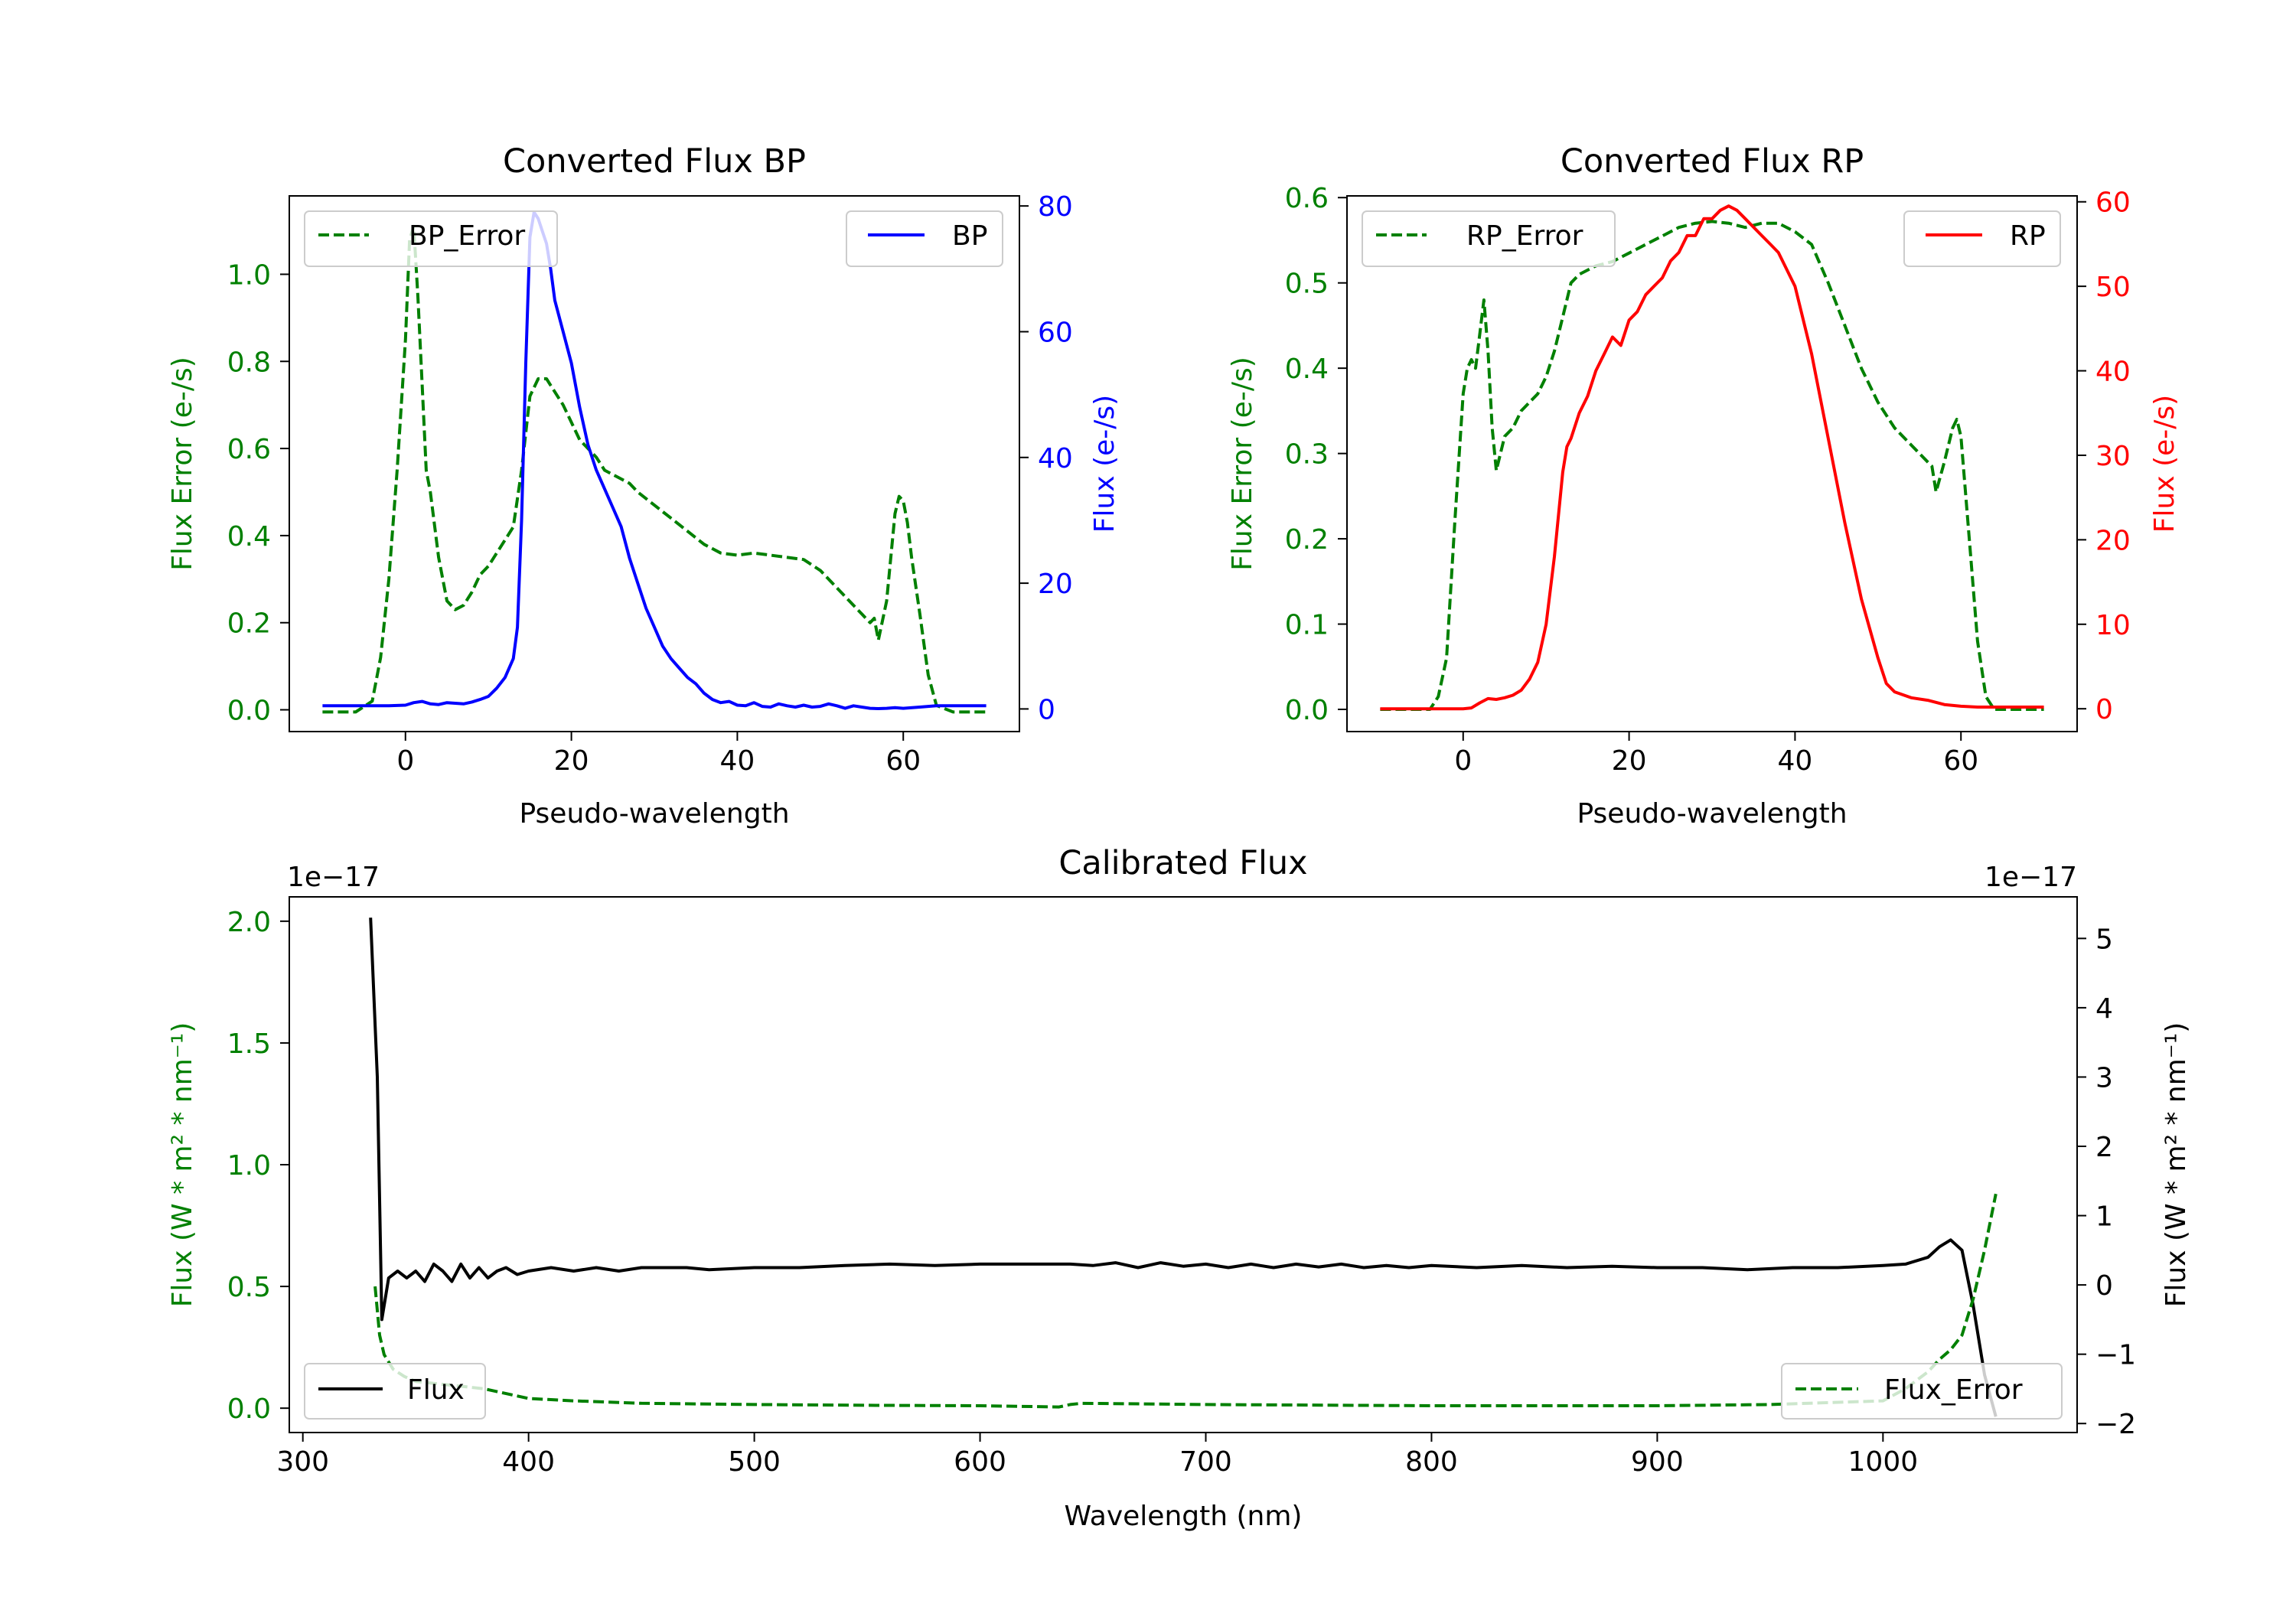 The image size is (2296, 1607). Describe the element at coordinates (1104, 464) in the screenshot. I see `bp-right-axis-label: Flux (e-/s)` at that location.